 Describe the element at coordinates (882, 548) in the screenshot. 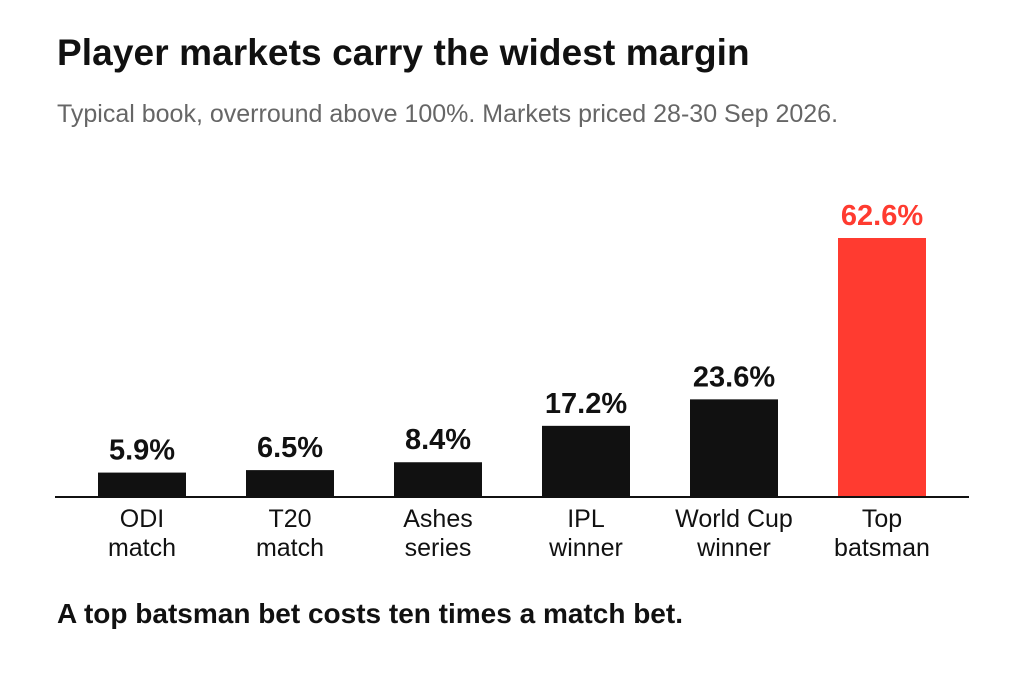

I see `category-label-5-line-1: batsman` at that location.